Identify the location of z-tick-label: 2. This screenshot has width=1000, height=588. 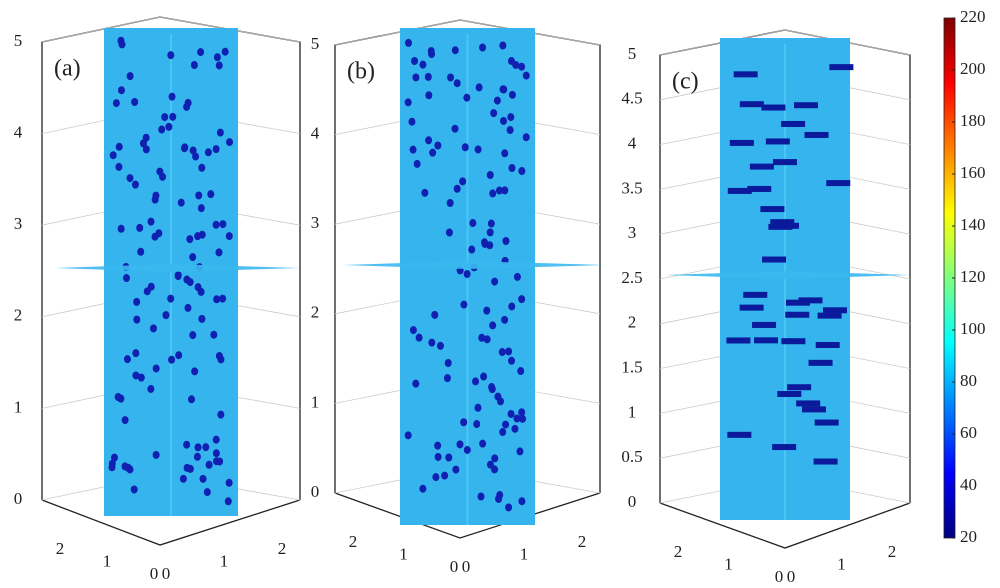
(18, 315).